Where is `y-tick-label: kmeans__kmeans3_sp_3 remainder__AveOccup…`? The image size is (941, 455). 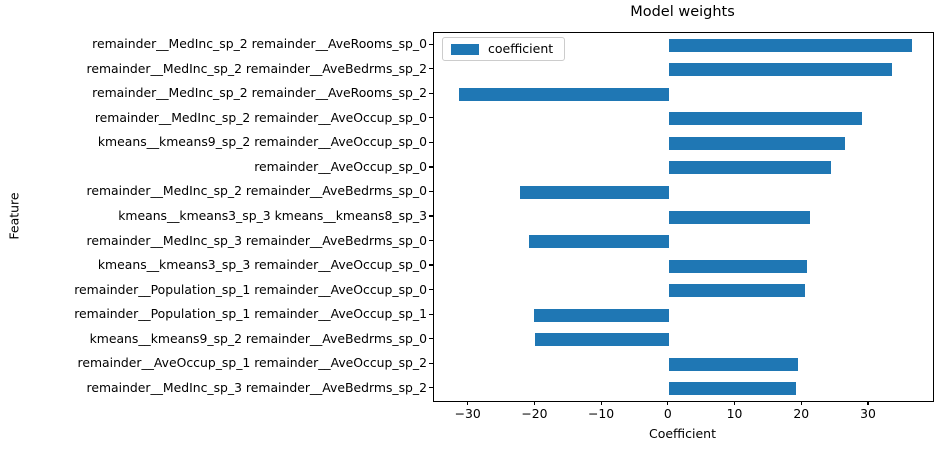
y-tick-label: kmeans__kmeans3_sp_3 remainder__AveOccup… is located at coordinates (262, 265).